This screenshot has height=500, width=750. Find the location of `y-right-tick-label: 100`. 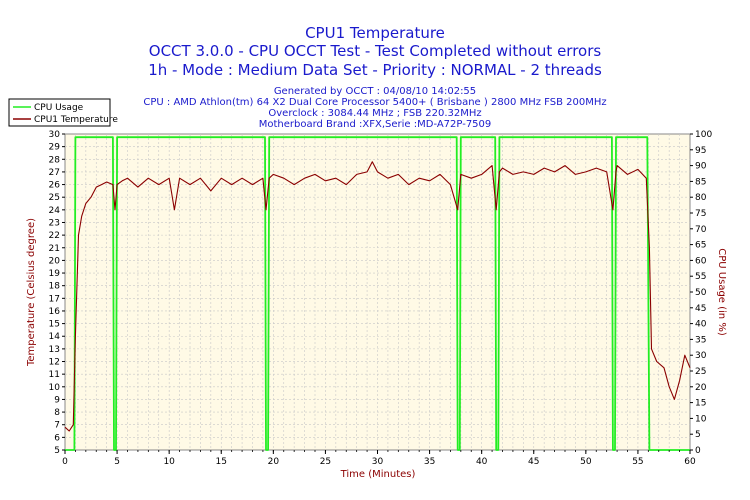

y-right-tick-label: 100 is located at coordinates (703, 135).